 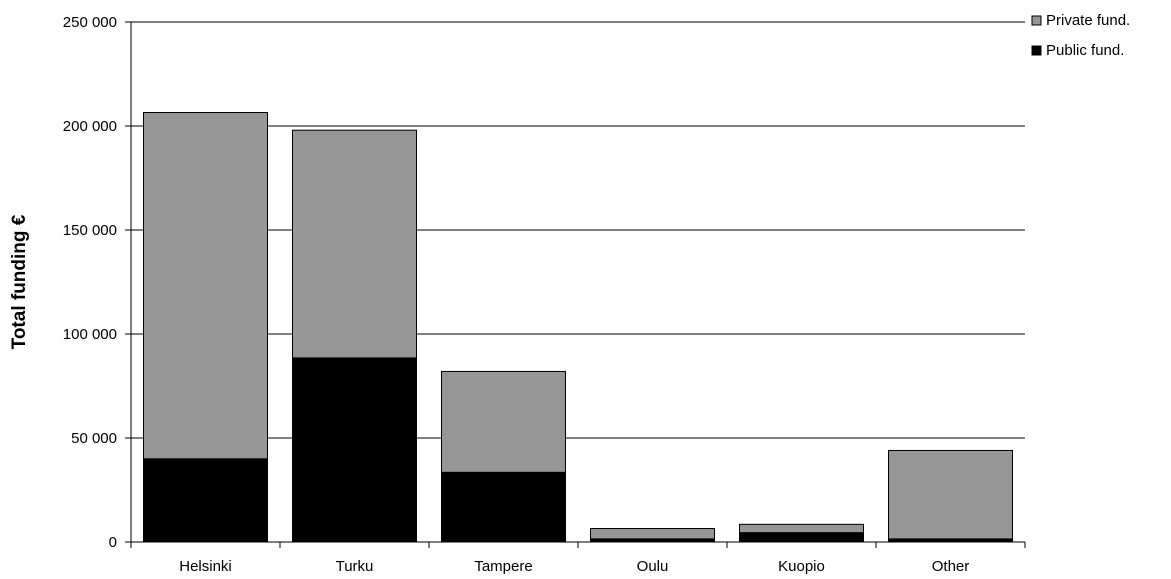 I want to click on x-tick-labels: Helsinki Turku Tampere Oulu Kuopio Other, so click(x=574, y=566).